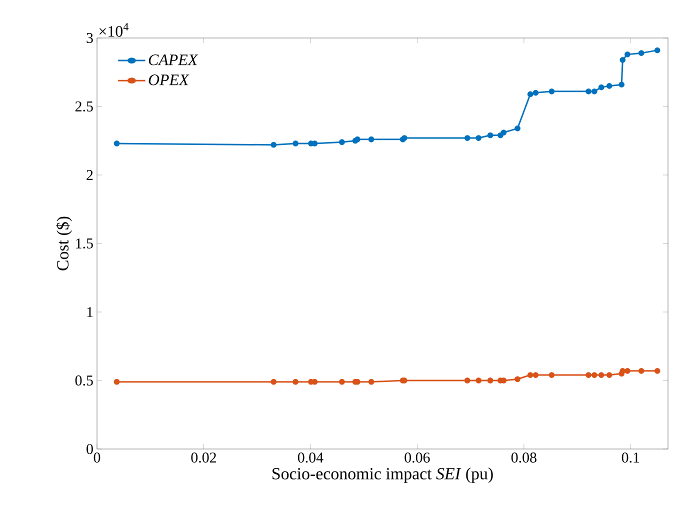 Image resolution: width=678 pixels, height=527 pixels. What do you see at coordinates (84, 380) in the screenshot?
I see `y-tick-label: 0.5` at bounding box center [84, 380].